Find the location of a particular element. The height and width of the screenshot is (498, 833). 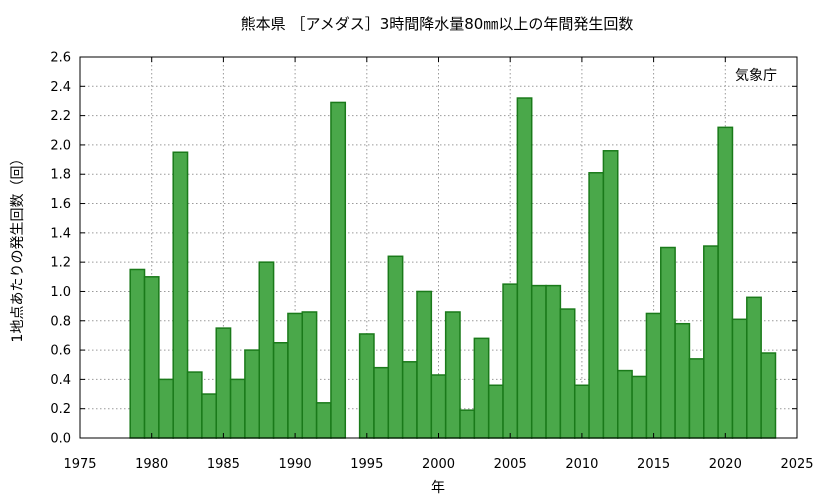

bar-2001 is located at coordinates (452, 375).